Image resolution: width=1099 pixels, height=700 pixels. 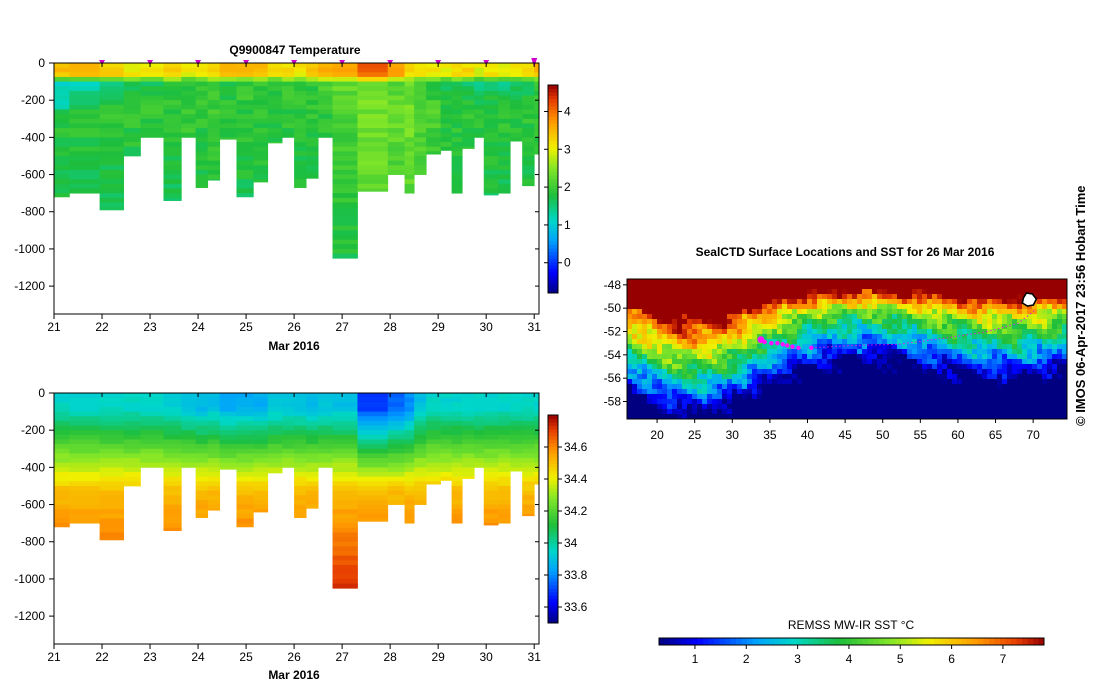 I want to click on x-tick-label: 27, so click(x=342, y=327).